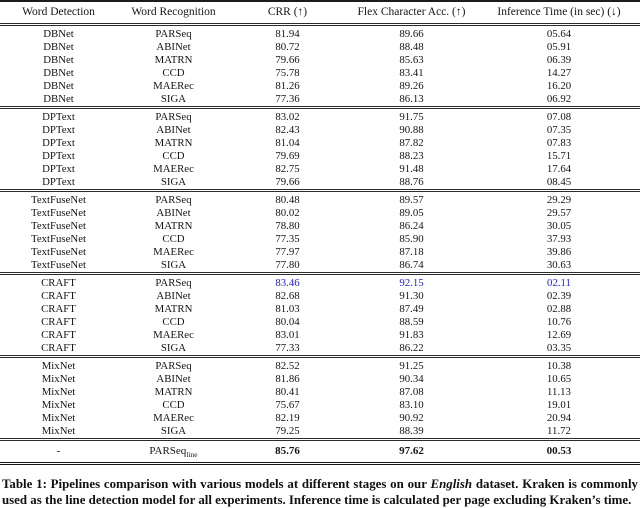 The image size is (640, 508). I want to click on cell-crr: 75.78, so click(287, 73).